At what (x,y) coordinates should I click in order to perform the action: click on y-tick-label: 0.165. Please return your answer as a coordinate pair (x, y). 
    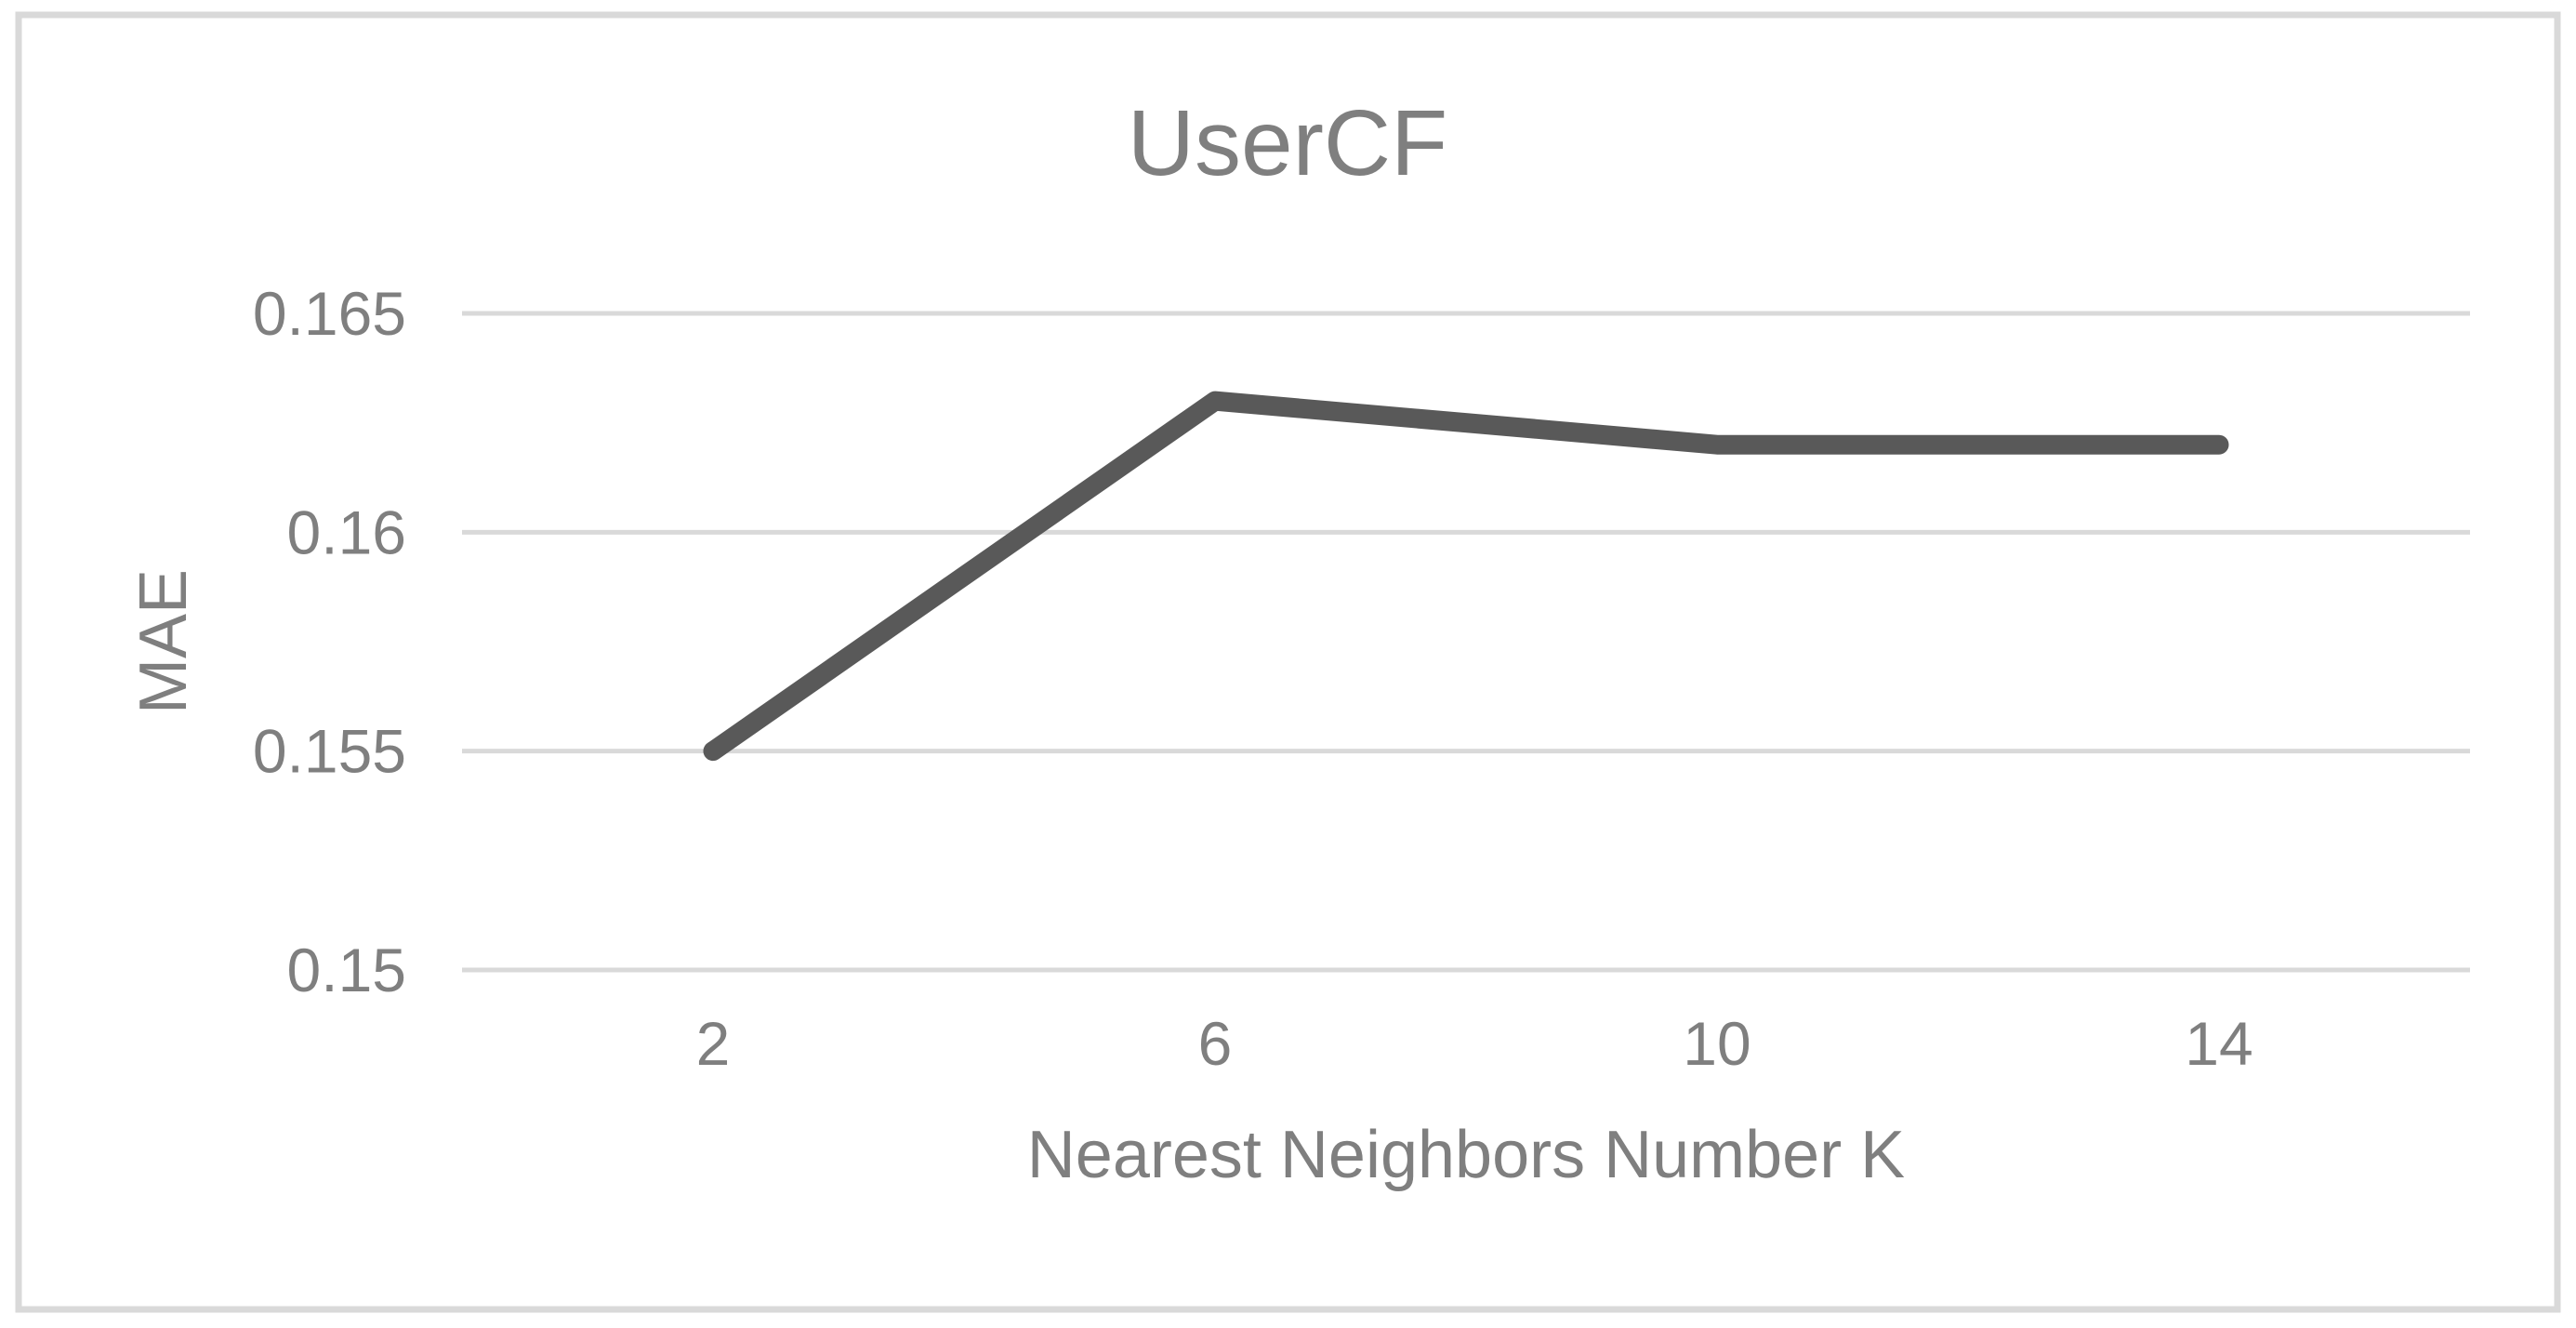
    Looking at the image, I should click on (329, 313).